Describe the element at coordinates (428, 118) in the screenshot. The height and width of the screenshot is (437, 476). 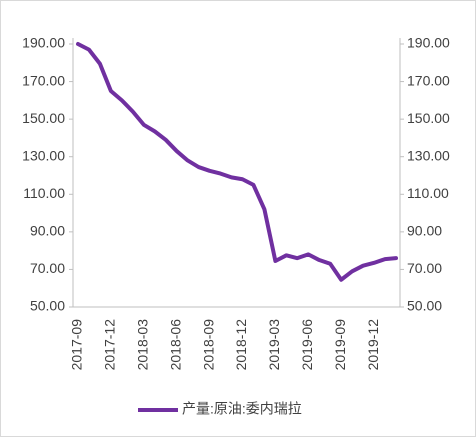
I see `y2-tick-label: 150.00` at that location.